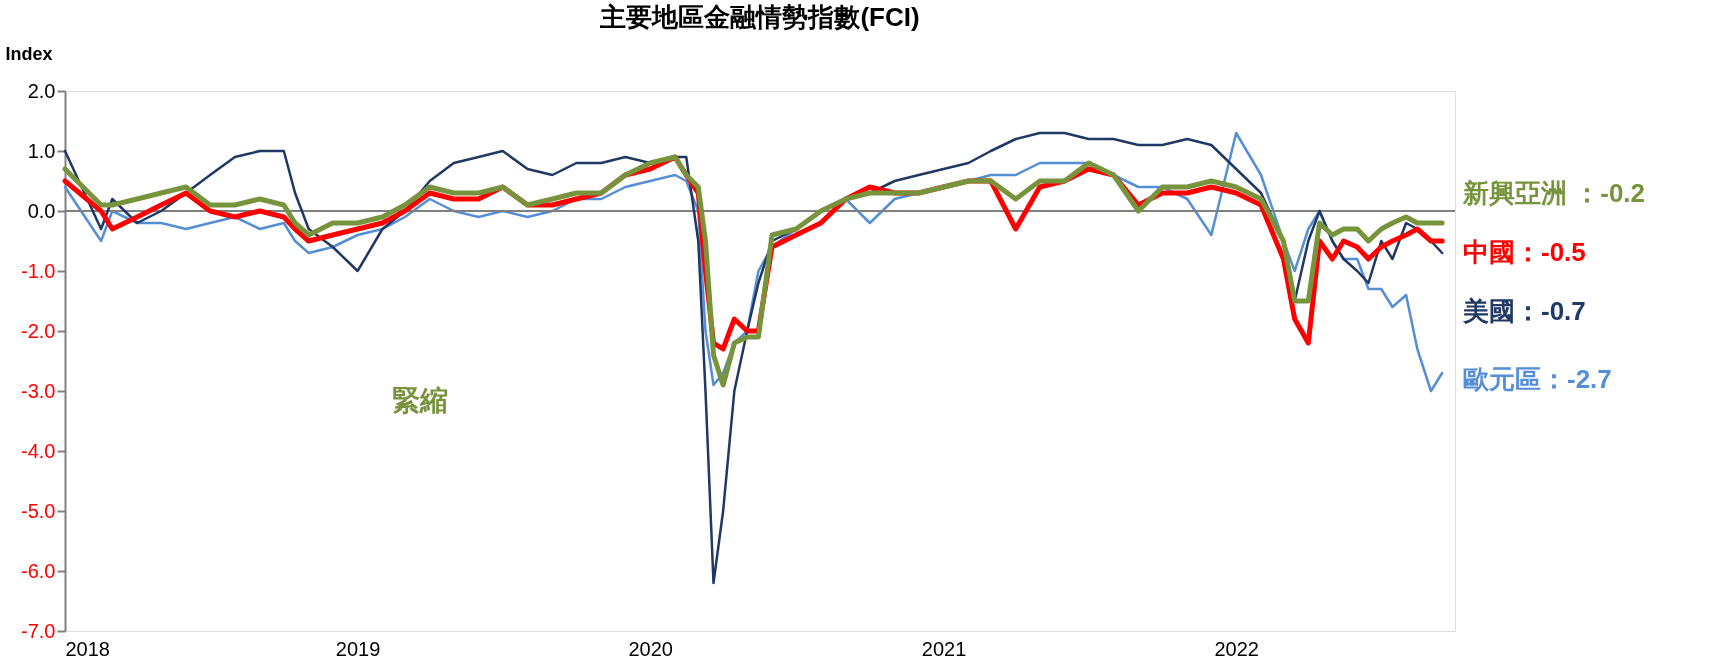 This screenshot has height=664, width=1734. What do you see at coordinates (944, 648) in the screenshot?
I see `x-tick-label: 2021` at bounding box center [944, 648].